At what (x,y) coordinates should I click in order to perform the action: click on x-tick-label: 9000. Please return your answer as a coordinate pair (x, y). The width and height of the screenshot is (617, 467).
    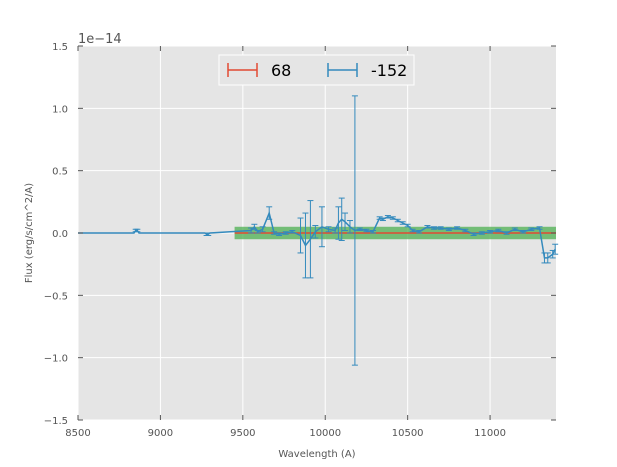
    Looking at the image, I should click on (160, 433).